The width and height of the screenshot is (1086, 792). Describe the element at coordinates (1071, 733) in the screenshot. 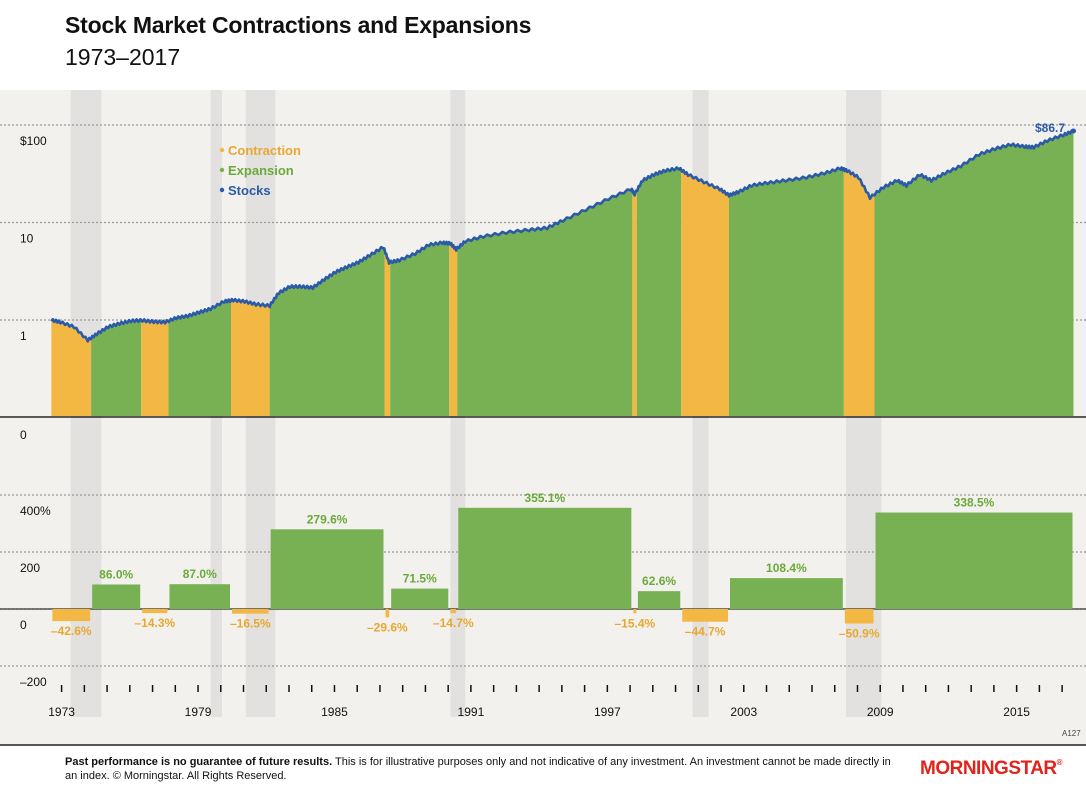

I see `chart-code: A127` at that location.